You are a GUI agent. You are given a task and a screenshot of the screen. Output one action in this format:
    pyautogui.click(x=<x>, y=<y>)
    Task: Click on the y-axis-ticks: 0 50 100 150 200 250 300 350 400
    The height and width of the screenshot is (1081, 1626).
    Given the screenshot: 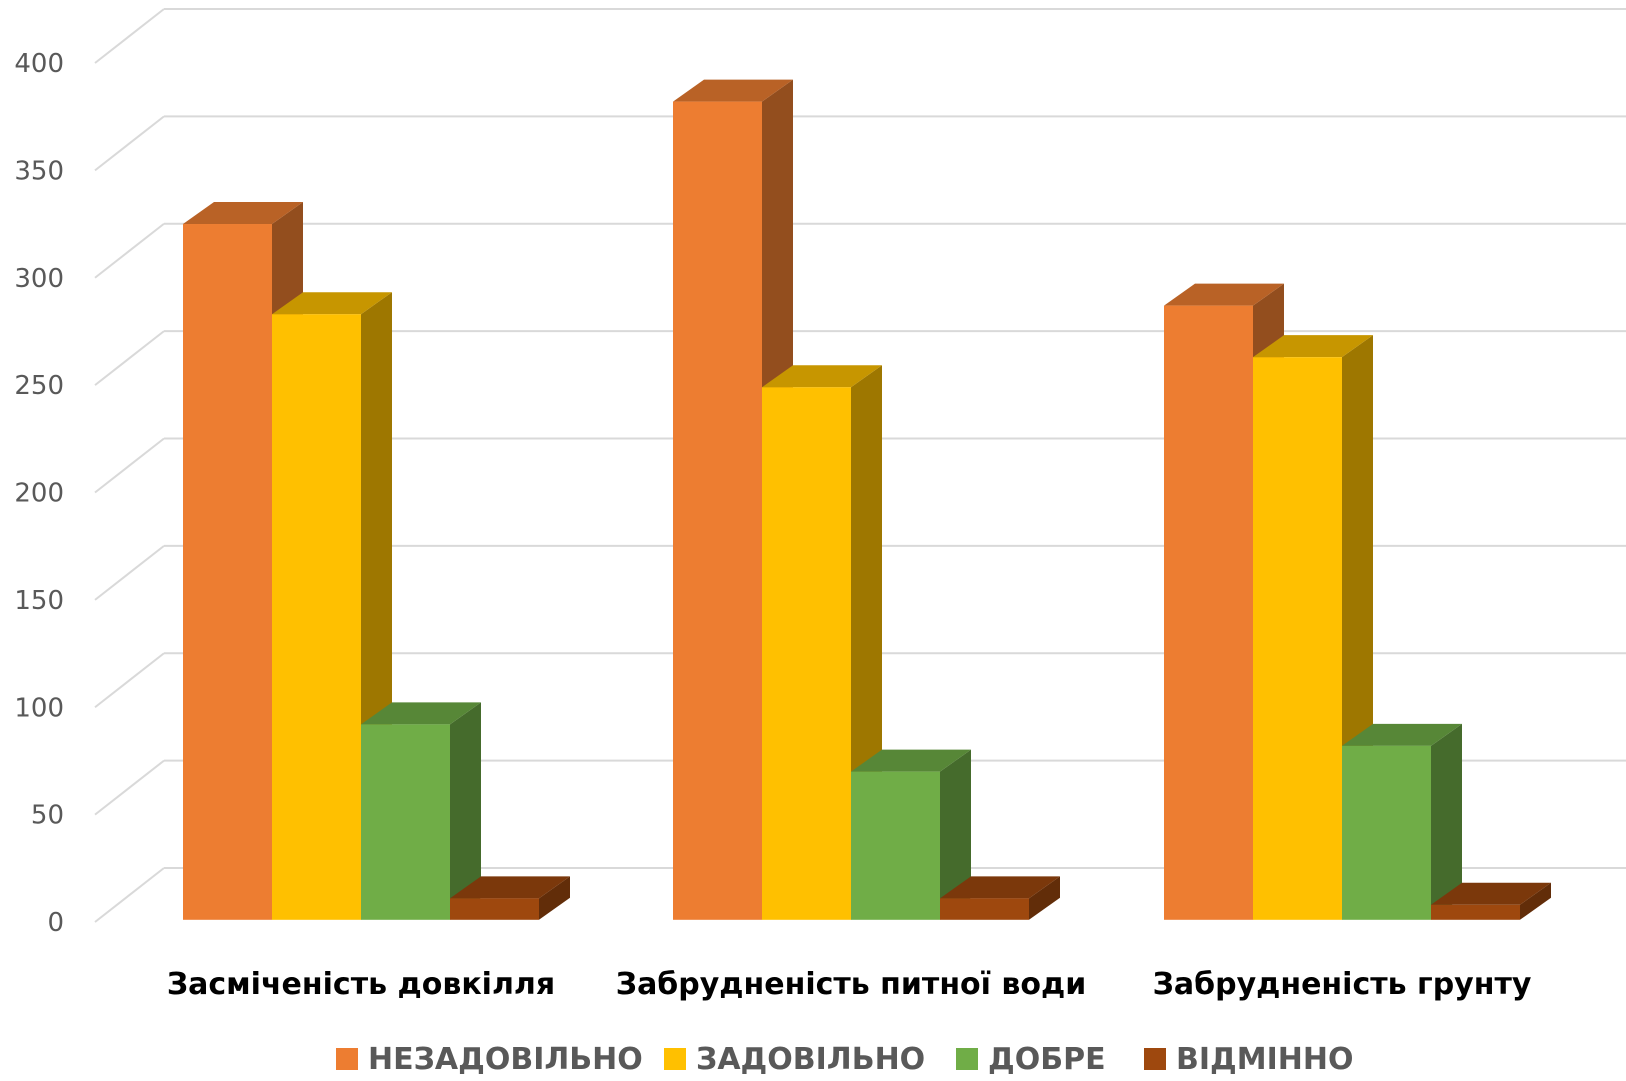 What is the action you would take?
    pyautogui.click(x=39, y=493)
    